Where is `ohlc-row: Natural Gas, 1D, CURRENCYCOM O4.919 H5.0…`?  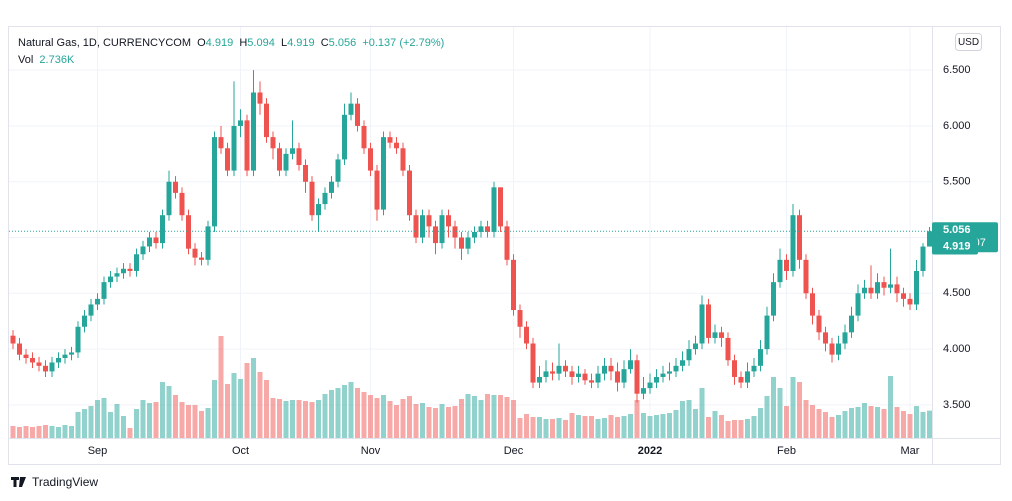
ohlc-row: Natural Gas, 1D, CURRENCYCOM O4.919 H5.0… is located at coordinates (231, 43).